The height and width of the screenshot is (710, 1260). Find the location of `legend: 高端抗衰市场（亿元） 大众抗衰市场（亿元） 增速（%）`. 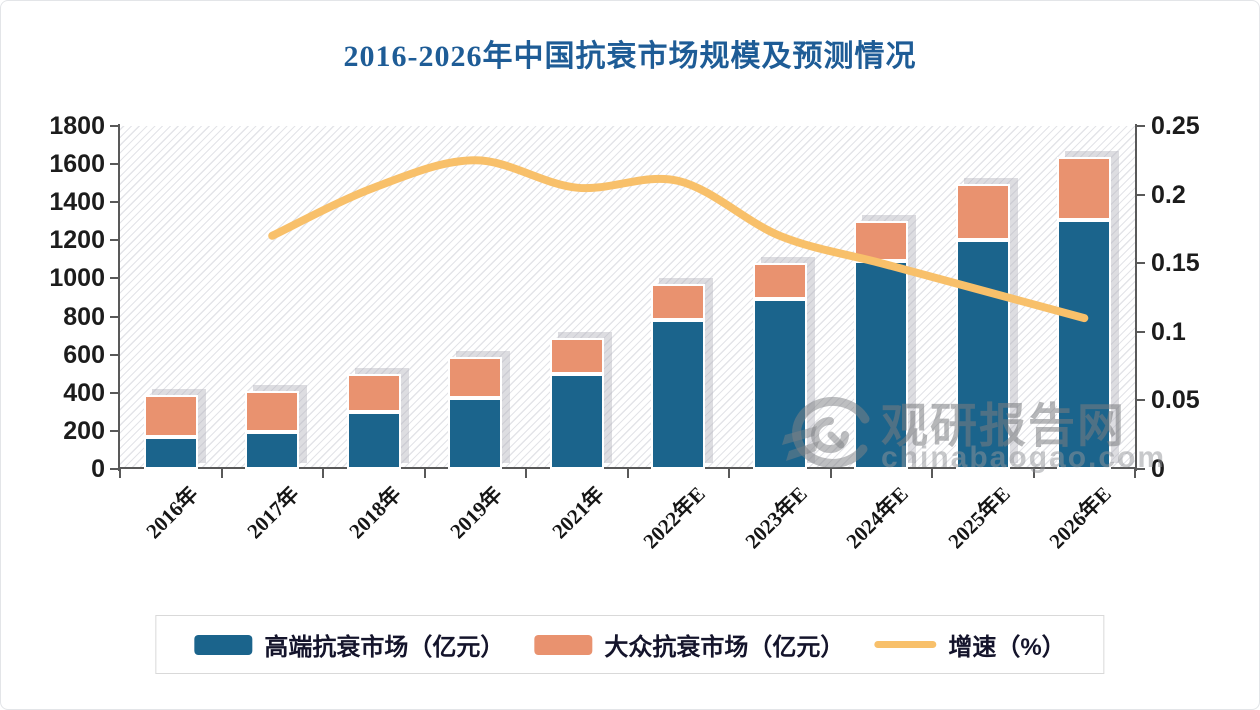

legend: 高端抗衰市场（亿元） 大众抗衰市场（亿元） 增速（%） is located at coordinates (630, 644).